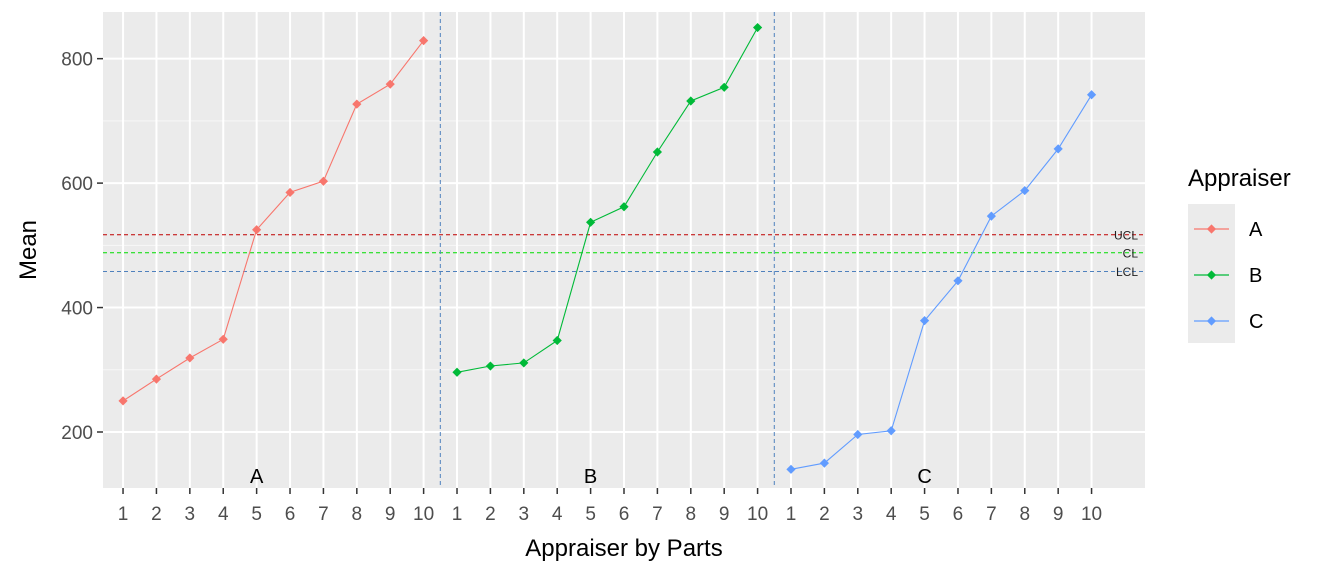 This screenshot has height=576, width=1344. Describe the element at coordinates (1211, 229) in the screenshot. I see `legend-key-point-a` at that location.